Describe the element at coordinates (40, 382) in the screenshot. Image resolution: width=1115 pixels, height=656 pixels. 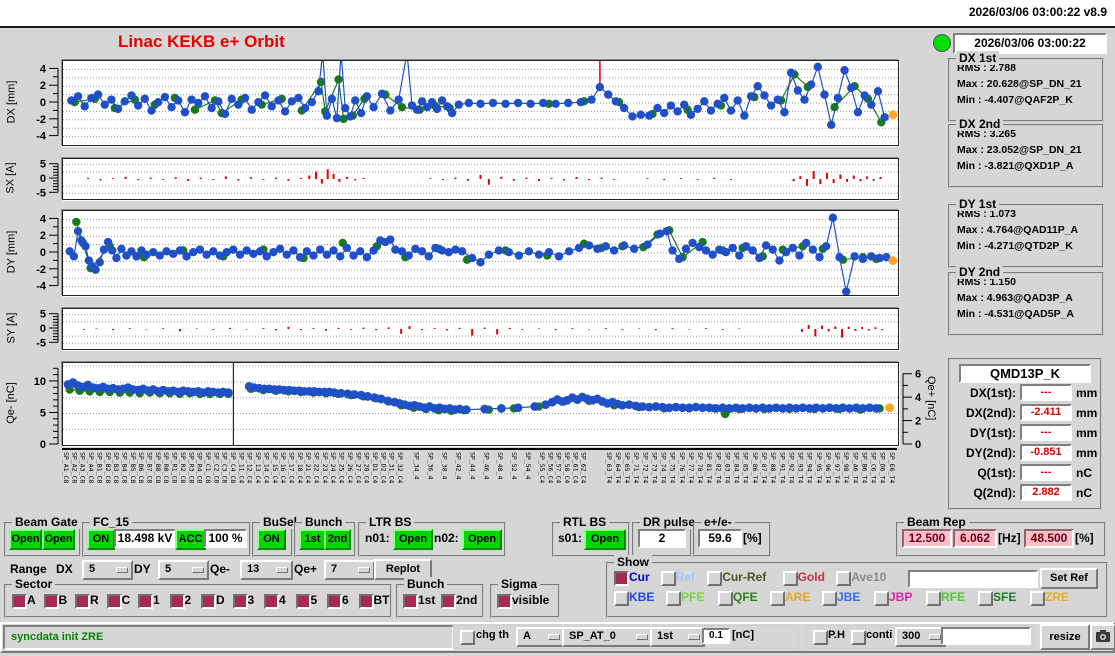
I see `svg-text: 10` at that location.